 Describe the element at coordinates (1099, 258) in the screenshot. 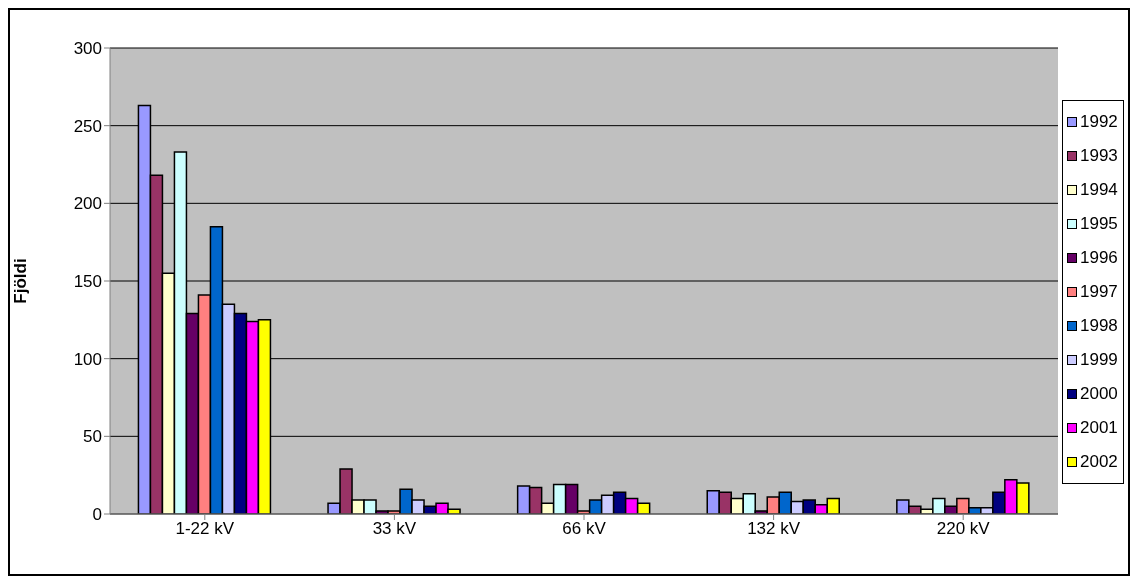

I see `legend-label: 1996` at that location.